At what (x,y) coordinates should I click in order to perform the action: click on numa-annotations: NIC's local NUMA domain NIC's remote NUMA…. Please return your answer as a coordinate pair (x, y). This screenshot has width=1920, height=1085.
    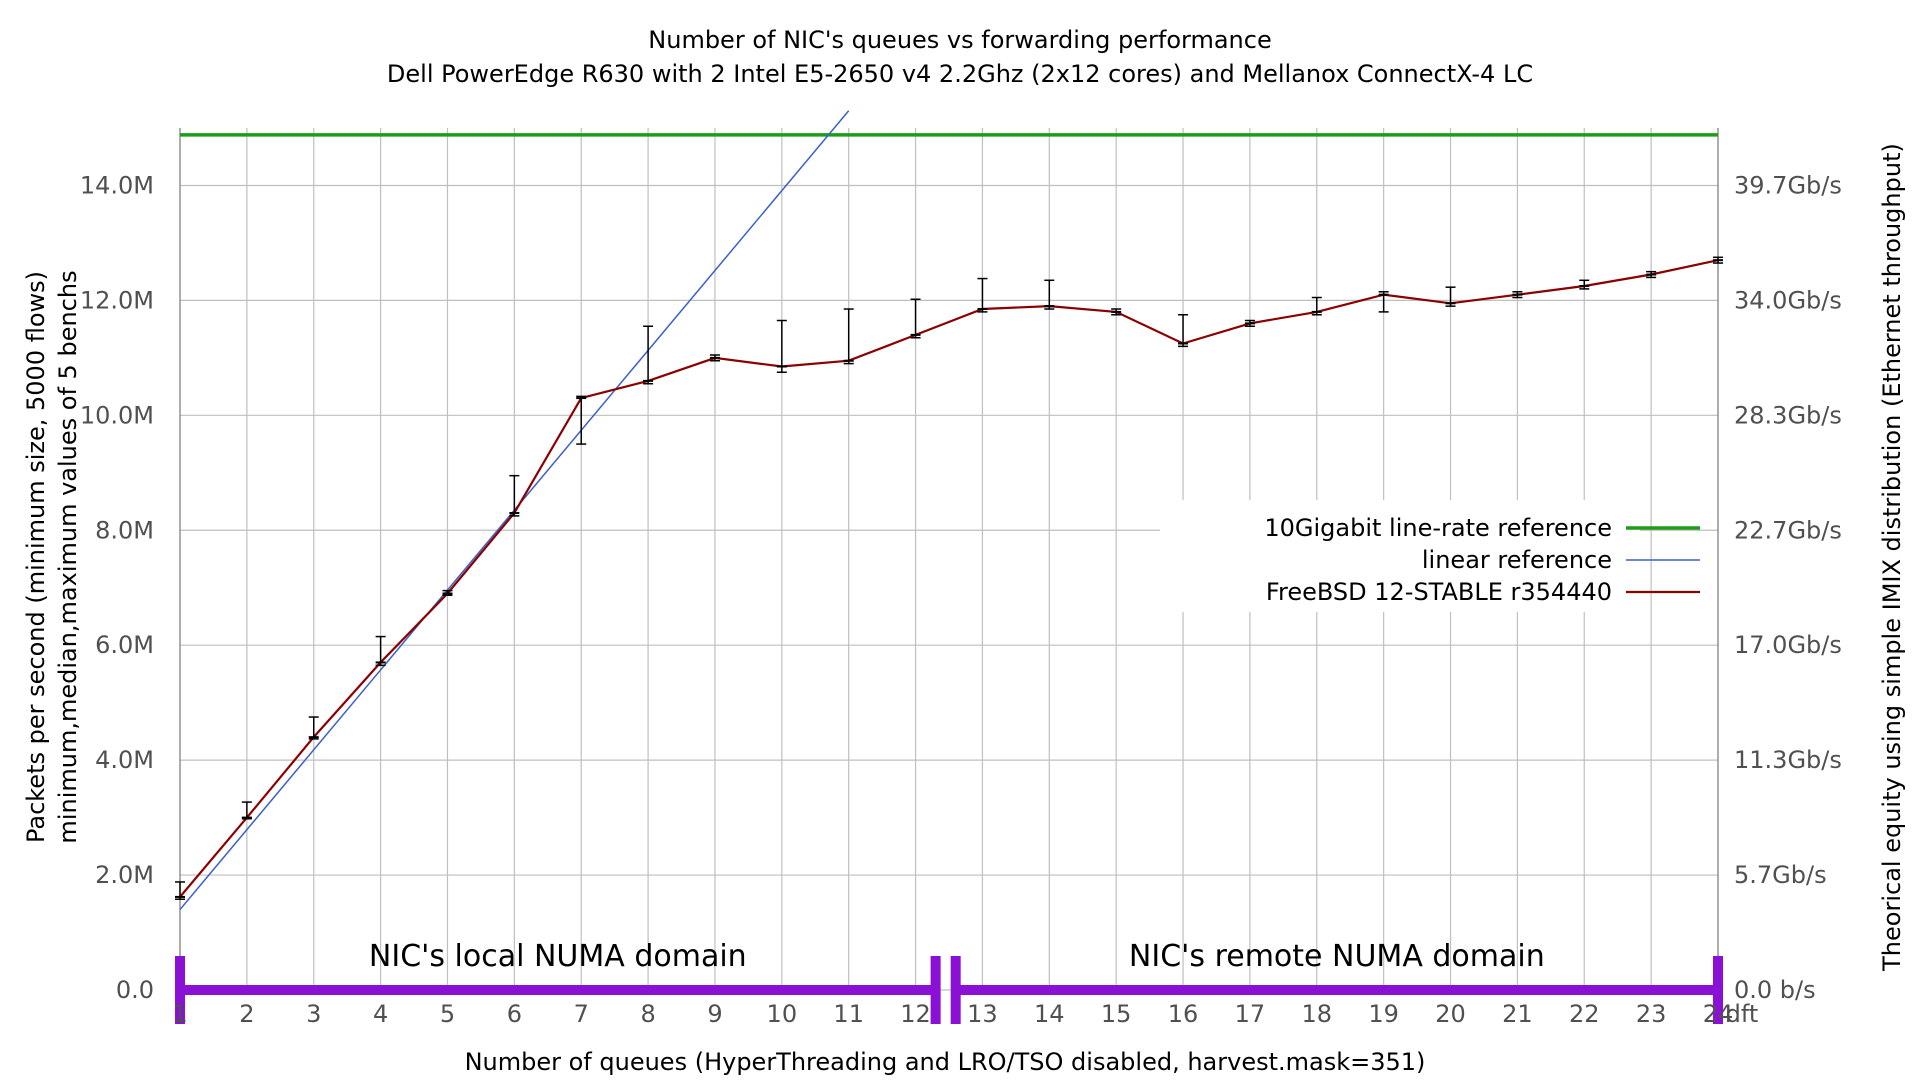
    Looking at the image, I should click on (949, 981).